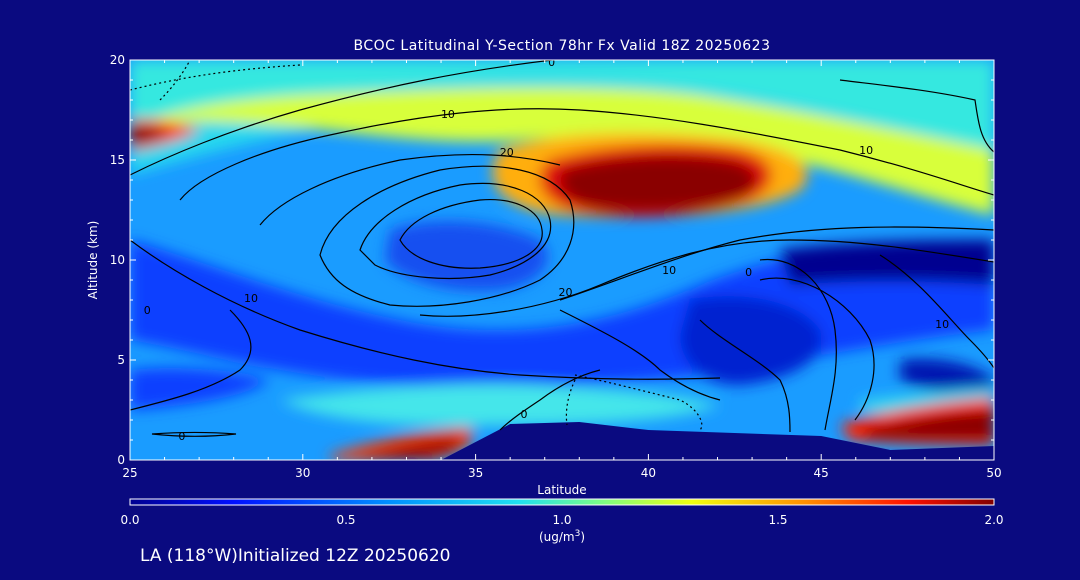 The height and width of the screenshot is (580, 1080). I want to click on colorbar-tick-label: 1.0, so click(561, 520).